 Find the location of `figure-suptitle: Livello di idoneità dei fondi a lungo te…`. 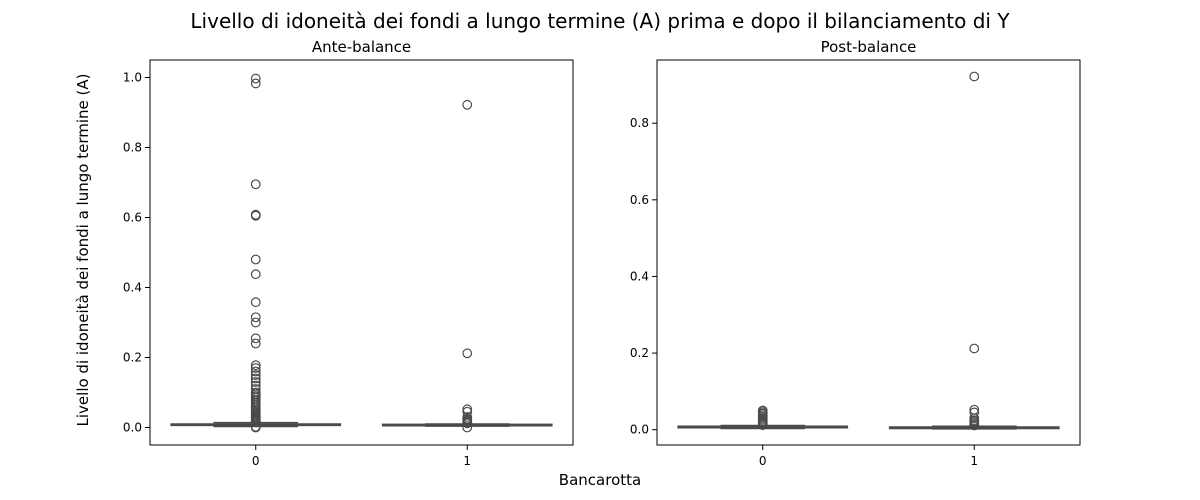

figure-suptitle: Livello di idoneità dei fondi a lungo te… is located at coordinates (600, 21).